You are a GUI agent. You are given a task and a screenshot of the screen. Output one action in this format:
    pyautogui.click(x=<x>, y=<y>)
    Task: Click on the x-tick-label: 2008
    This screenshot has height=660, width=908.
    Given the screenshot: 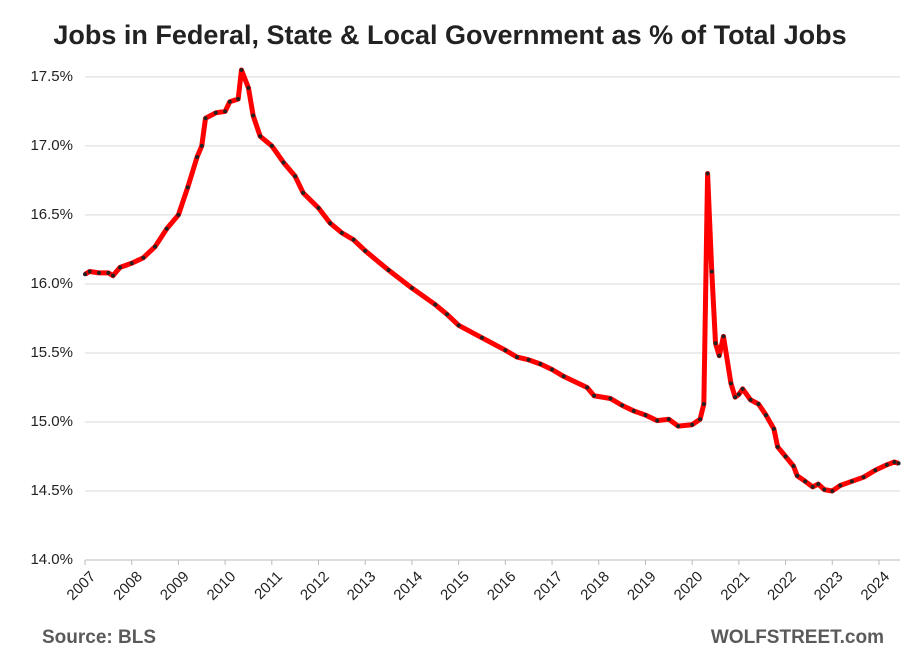 What is the action you would take?
    pyautogui.click(x=128, y=586)
    